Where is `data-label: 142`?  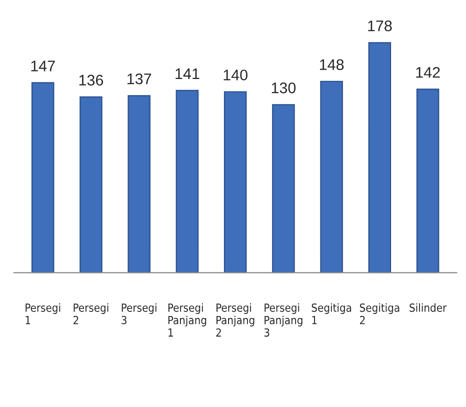 data-label: 142 is located at coordinates (428, 72).